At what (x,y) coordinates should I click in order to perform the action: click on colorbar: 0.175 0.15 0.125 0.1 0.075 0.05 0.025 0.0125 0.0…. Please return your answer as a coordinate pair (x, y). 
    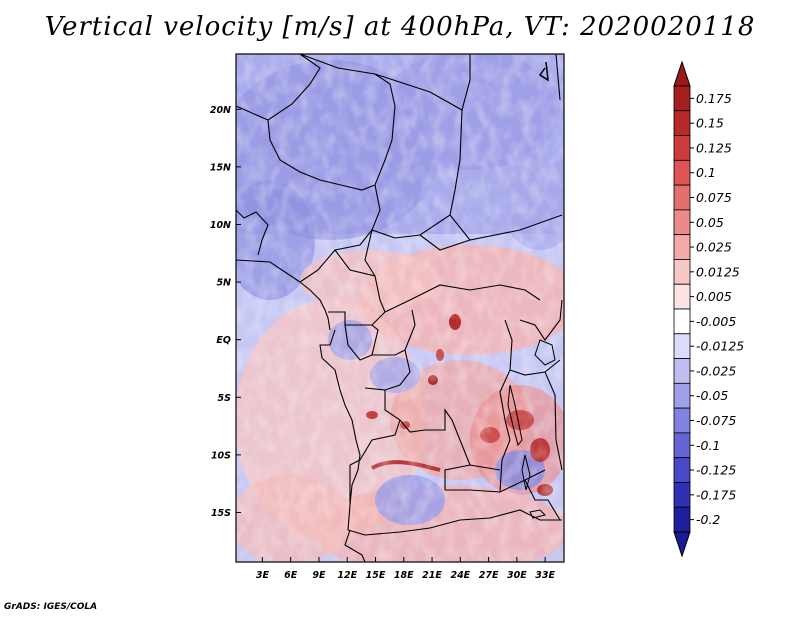
    Looking at the image, I should click on (708, 309).